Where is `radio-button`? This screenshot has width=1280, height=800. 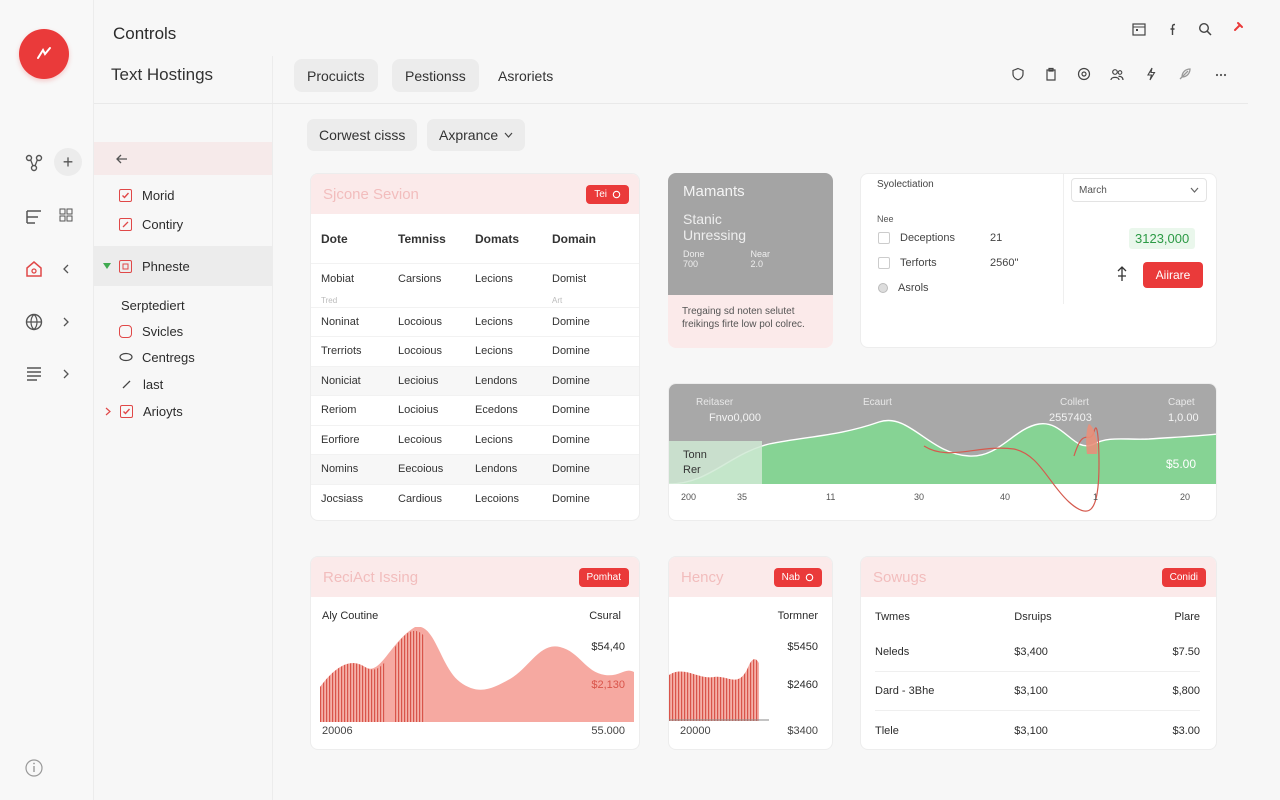 radio-button is located at coordinates (883, 287).